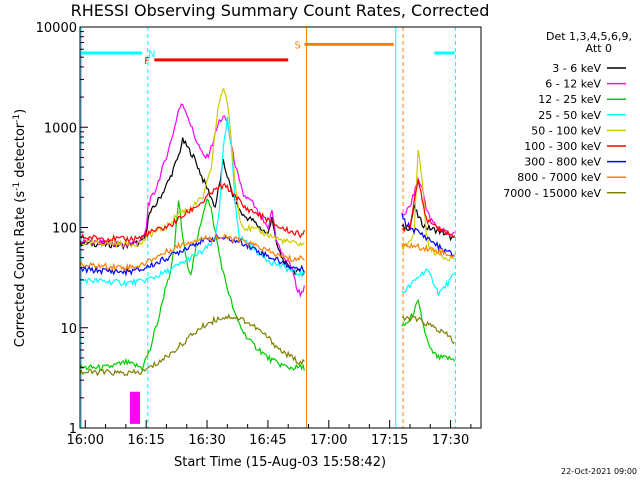 This screenshot has width=640, height=480. I want to click on x-axis: 16:00 16:15 16:30 16:45 17:00 17:15 17:30, so click(269, 434).